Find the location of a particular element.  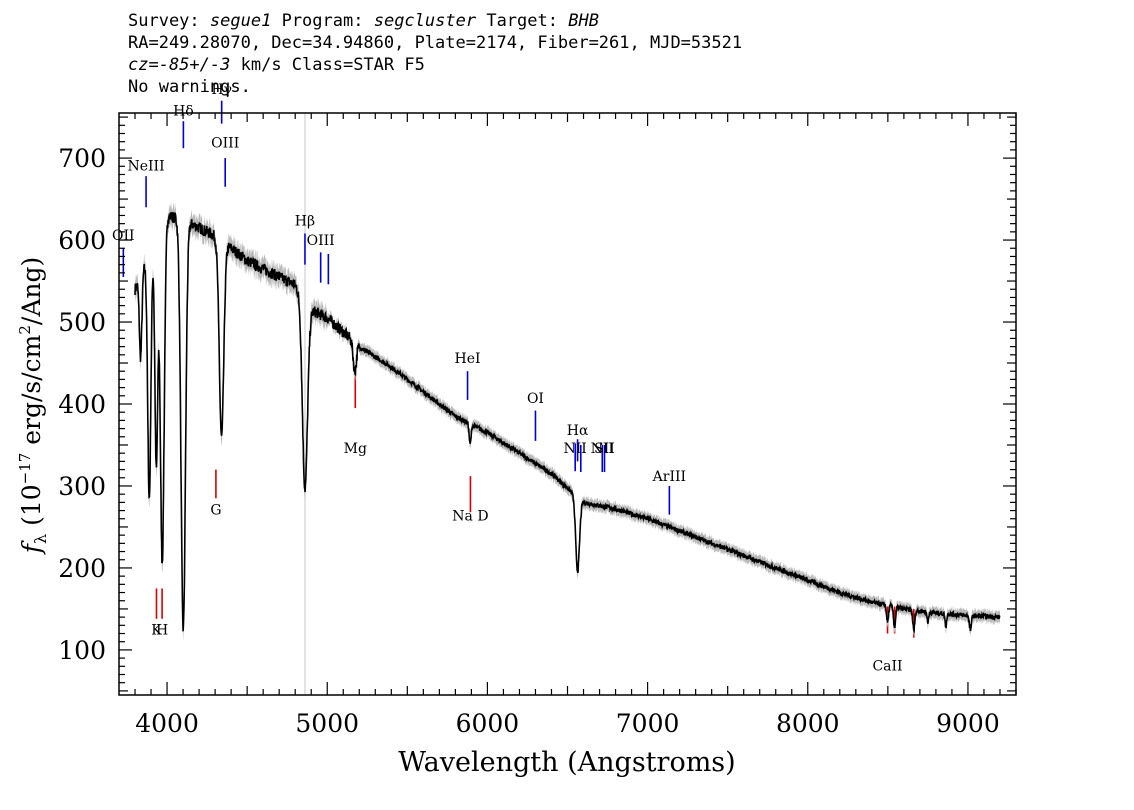

x-tick-label: 6000 is located at coordinates (488, 723).